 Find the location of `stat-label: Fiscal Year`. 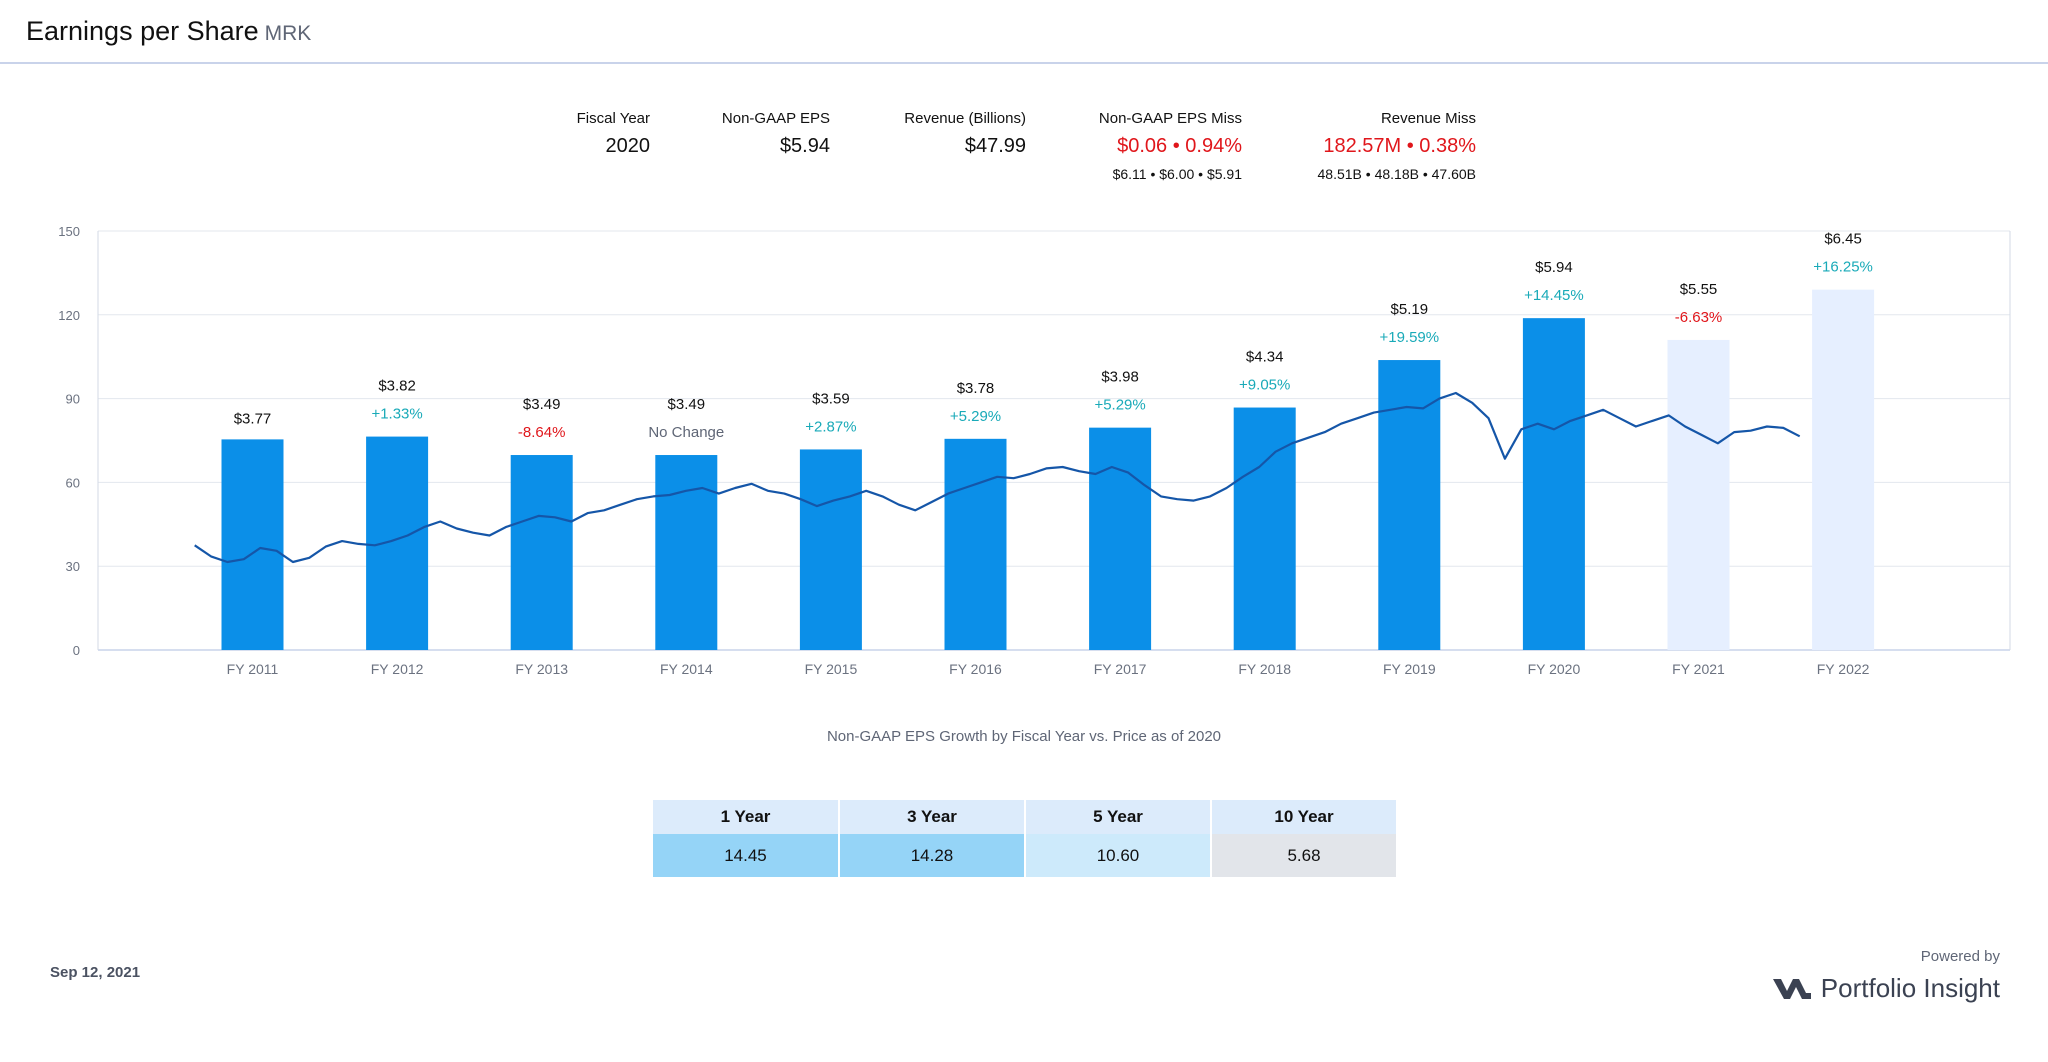

stat-label: Fiscal Year is located at coordinates (613, 118).